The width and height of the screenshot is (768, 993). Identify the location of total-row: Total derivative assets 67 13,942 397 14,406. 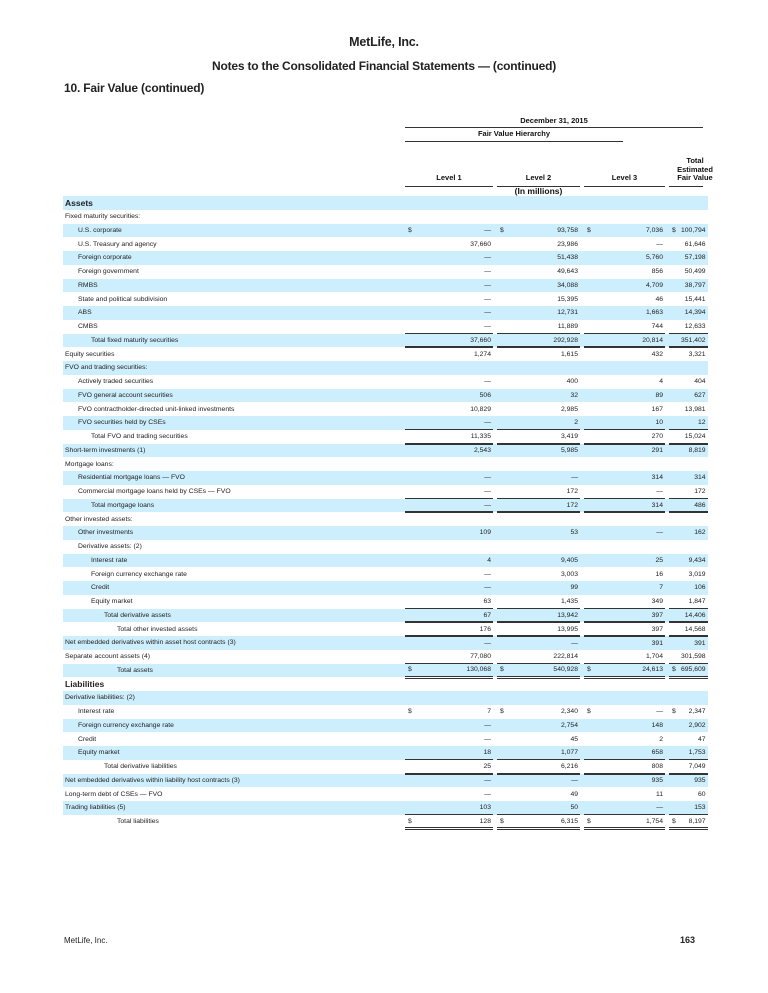
(385, 616).